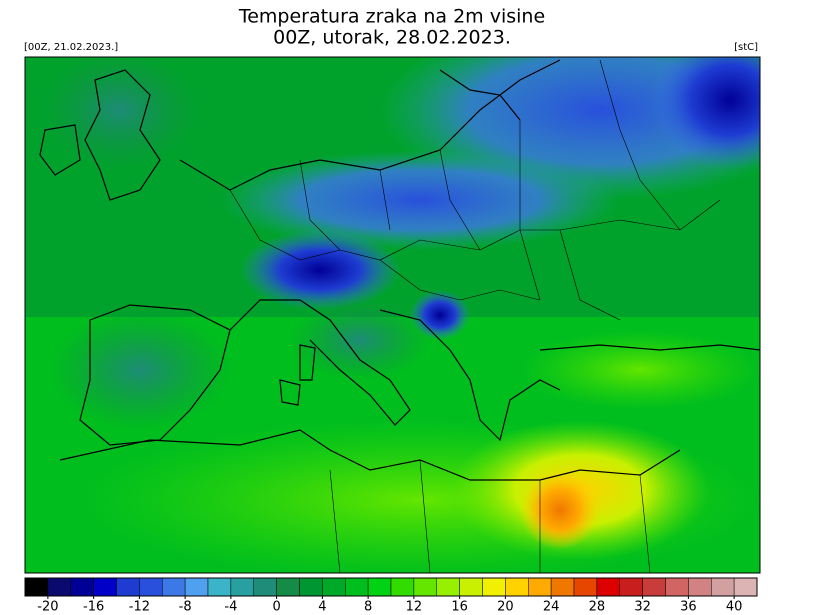 This screenshot has width=820, height=615. What do you see at coordinates (560, 510) in the screenshot?
I see `hot-area` at bounding box center [560, 510].